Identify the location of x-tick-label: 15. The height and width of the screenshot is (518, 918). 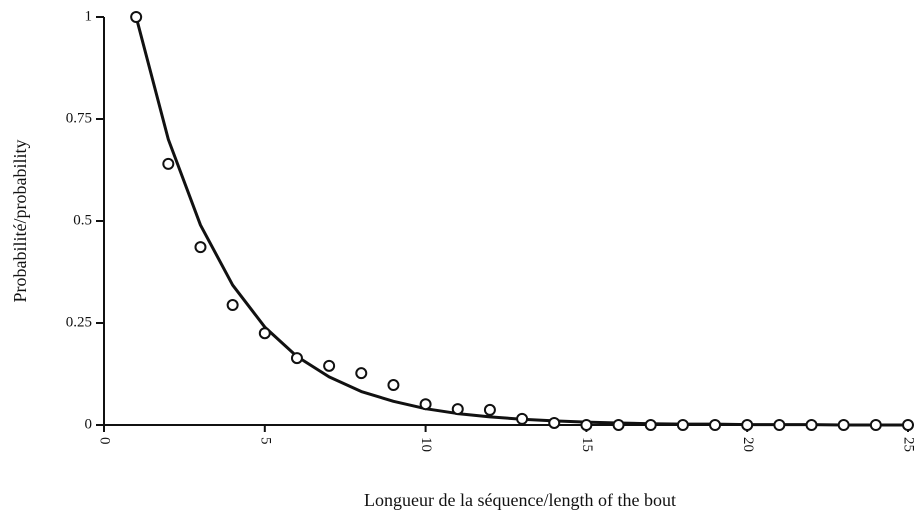
(587, 444).